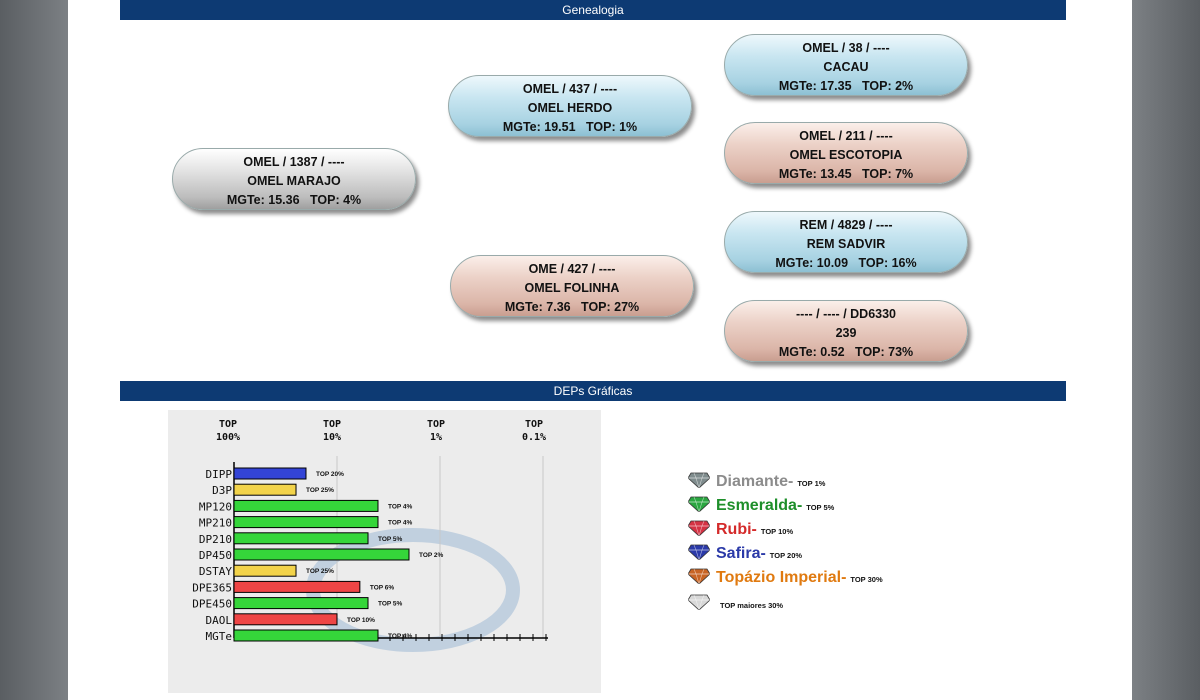 The image size is (1200, 700). I want to click on legend-item: TOP maiores 30%, so click(735, 601).